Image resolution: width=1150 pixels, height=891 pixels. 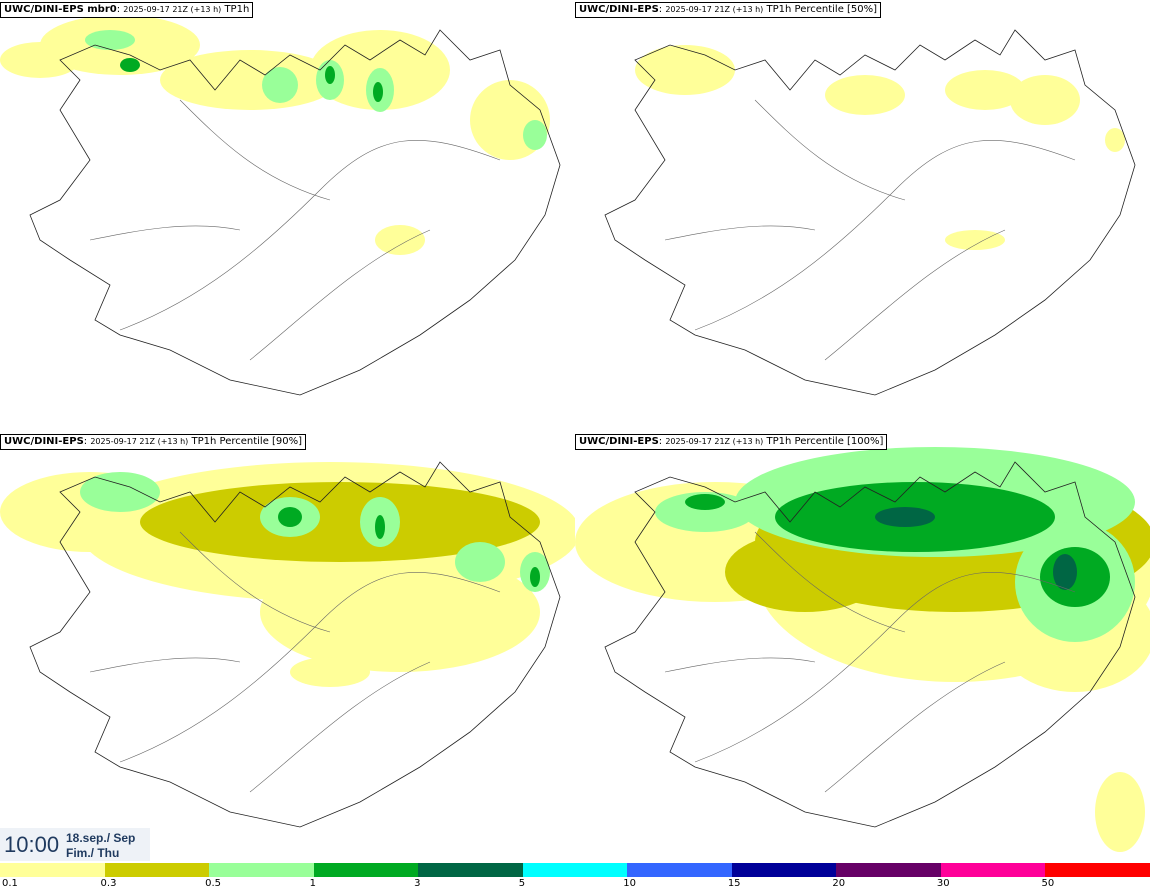 I want to click on valid-time: 10:00, so click(x=32, y=844).